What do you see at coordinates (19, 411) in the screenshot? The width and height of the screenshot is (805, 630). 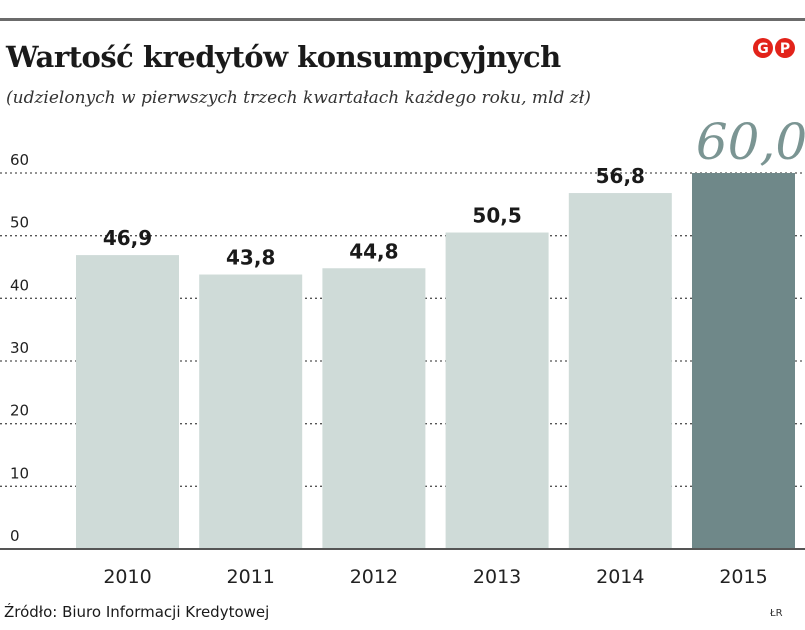 I see `y-tick-label-20: 20` at bounding box center [19, 411].